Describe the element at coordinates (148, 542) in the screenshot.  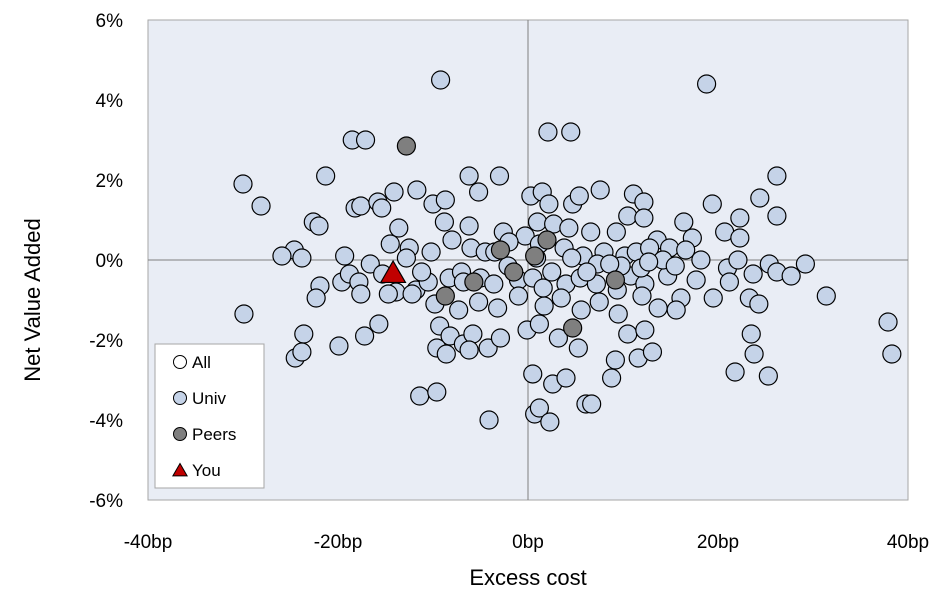
I see `x-tick-label: -40bp` at that location.